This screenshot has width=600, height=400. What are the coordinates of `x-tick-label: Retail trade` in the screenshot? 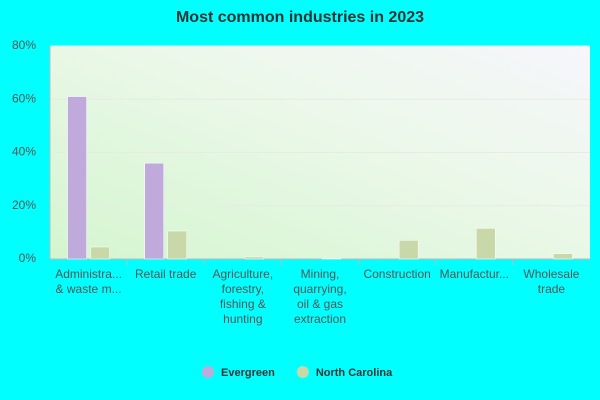 It's located at (166, 274).